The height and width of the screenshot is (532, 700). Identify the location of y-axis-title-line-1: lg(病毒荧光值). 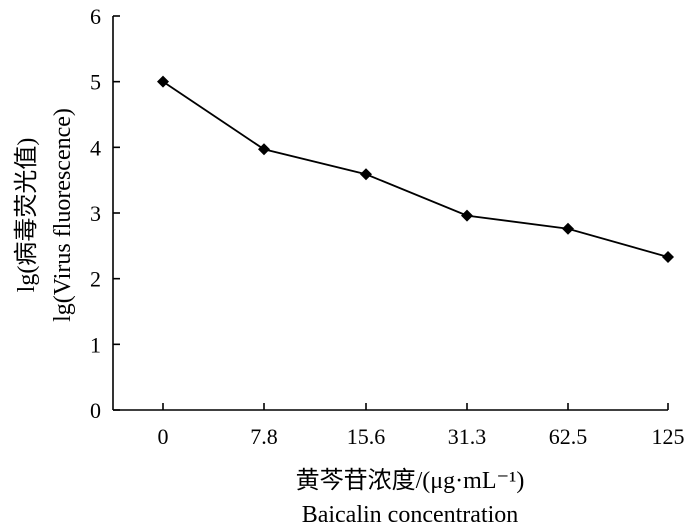
(26, 215).